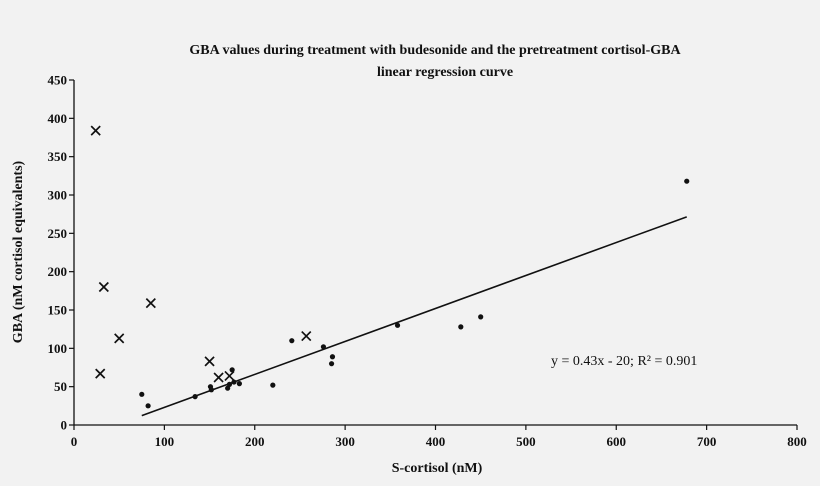 This screenshot has width=820, height=486. Describe the element at coordinates (58, 156) in the screenshot. I see `y-tick-label: 350` at that location.